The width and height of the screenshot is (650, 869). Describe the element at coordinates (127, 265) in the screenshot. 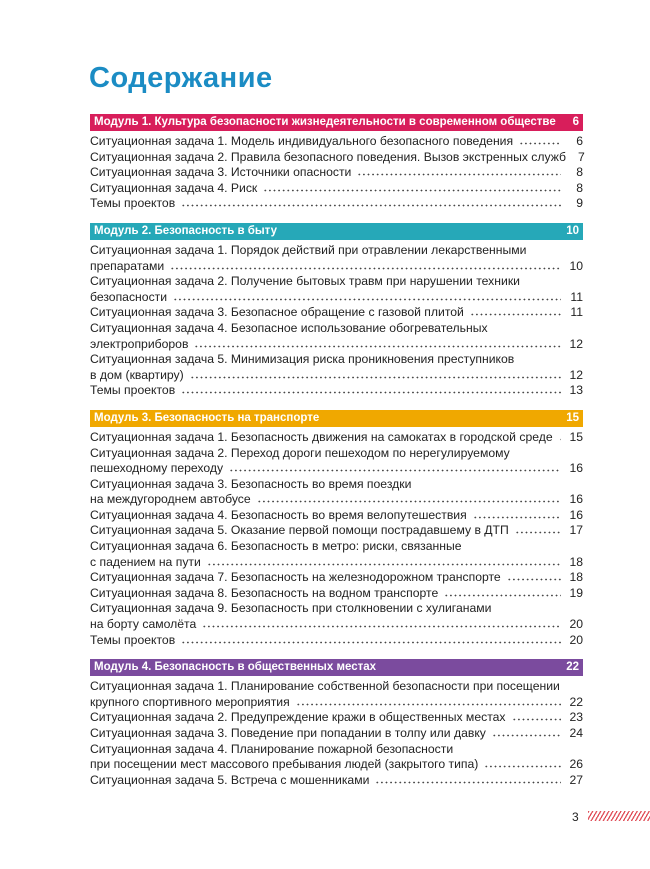

I see `entry-text: препаратами` at that location.